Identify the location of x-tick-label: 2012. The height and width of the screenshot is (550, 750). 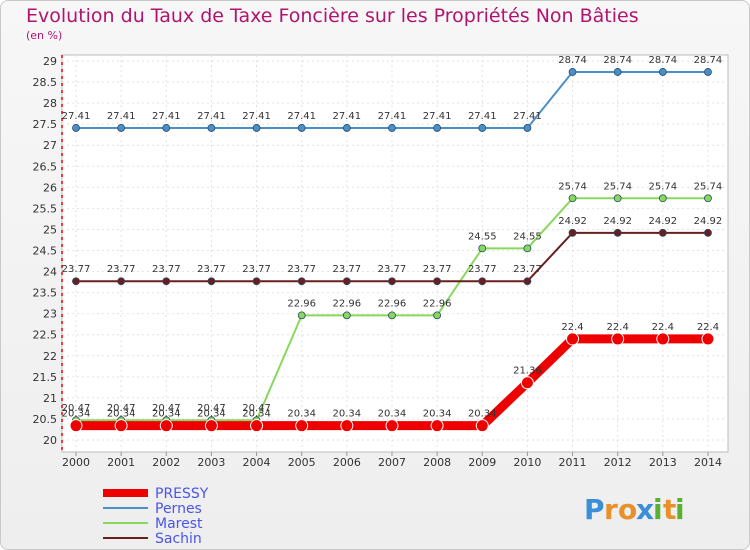
(618, 462).